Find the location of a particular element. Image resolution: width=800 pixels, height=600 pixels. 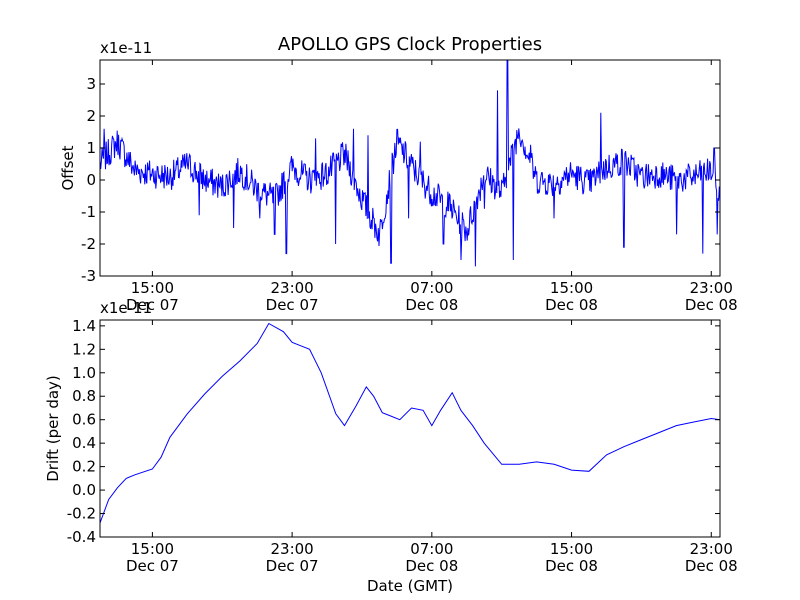

y-tick-label: -0.2 is located at coordinates (81, 514).